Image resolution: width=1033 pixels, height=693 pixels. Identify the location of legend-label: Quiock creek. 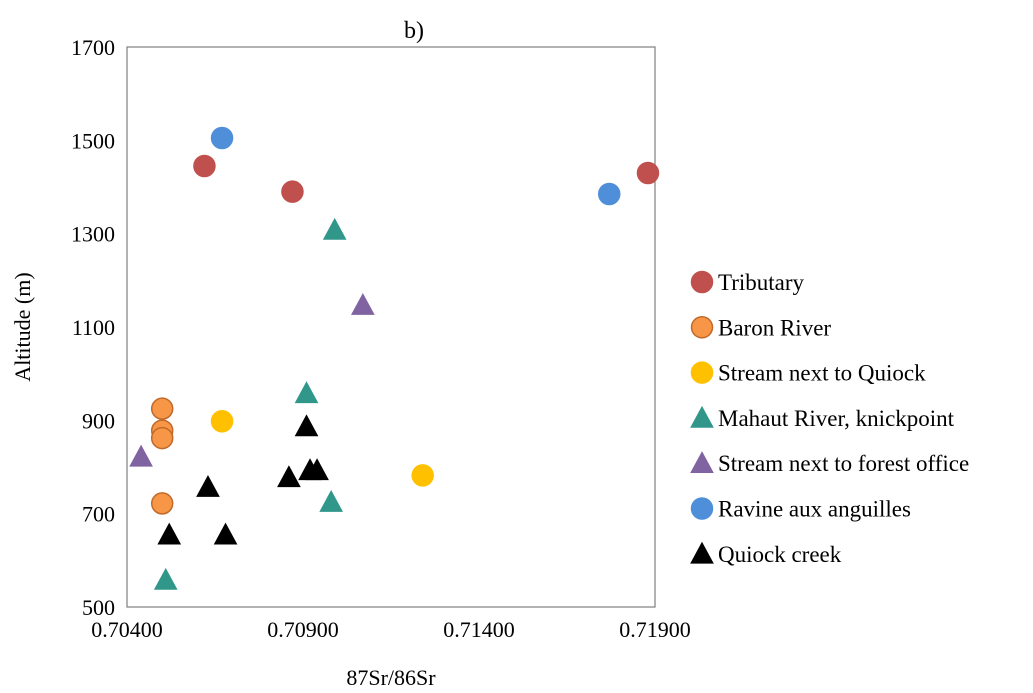
(780, 554).